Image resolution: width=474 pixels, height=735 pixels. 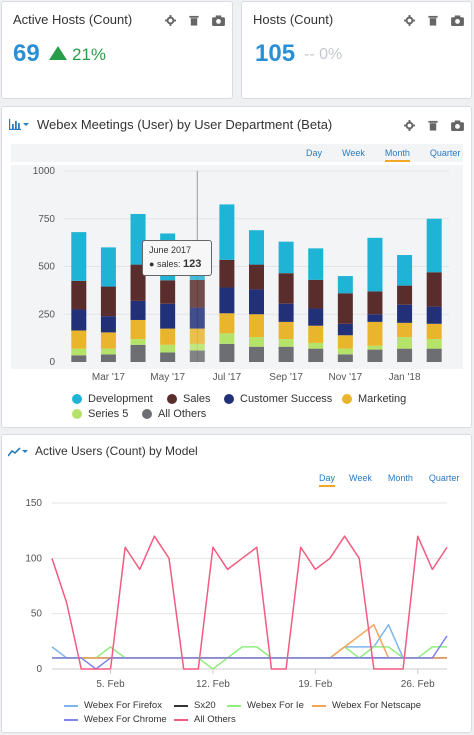 I want to click on legend-item-sales: Sales, so click(x=189, y=399).